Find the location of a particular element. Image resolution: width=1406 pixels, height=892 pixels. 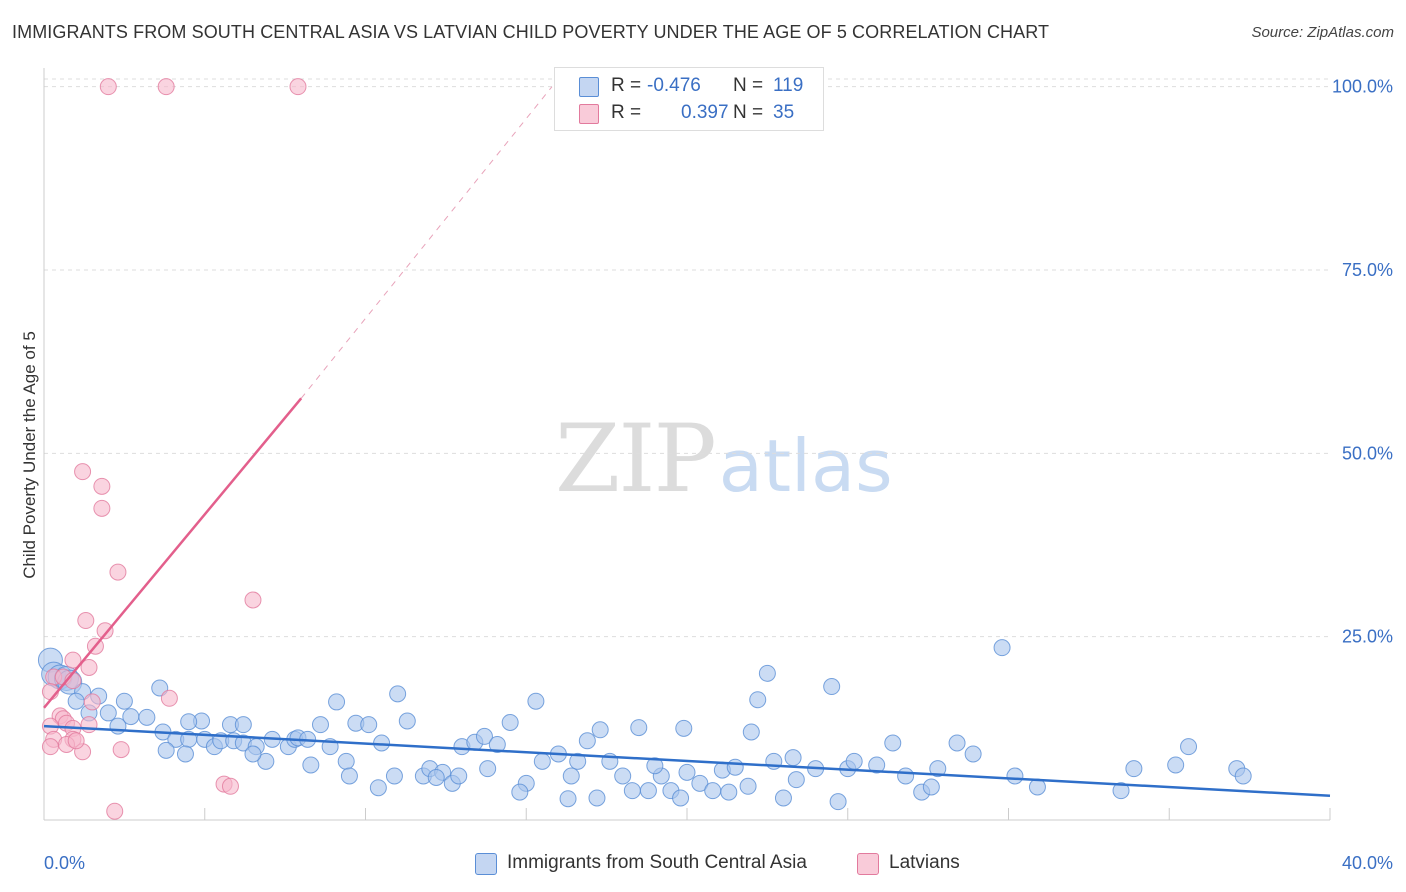

trendline-immigrants is located at coordinates (687, 761).